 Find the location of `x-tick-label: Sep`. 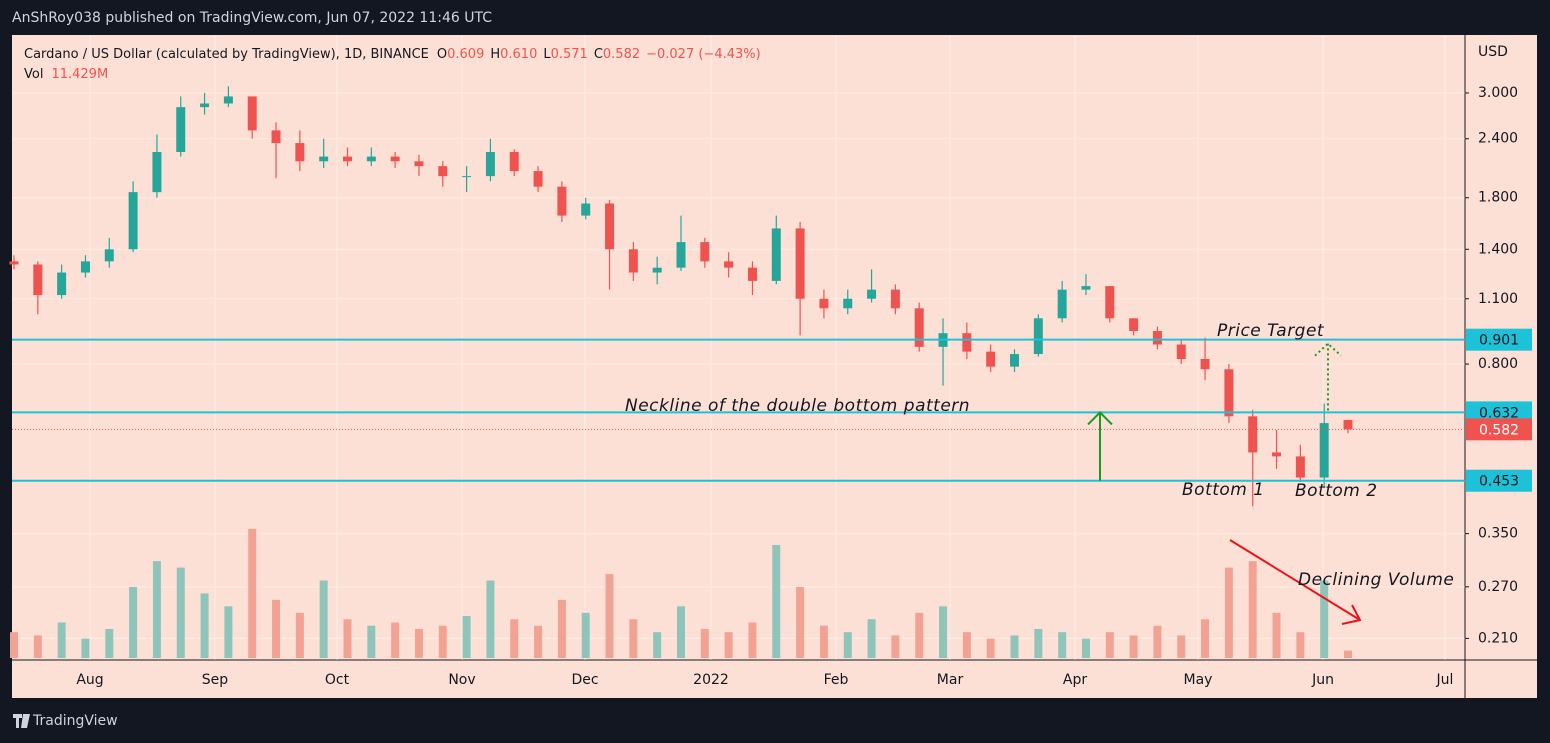

x-tick-label: Sep is located at coordinates (215, 680).